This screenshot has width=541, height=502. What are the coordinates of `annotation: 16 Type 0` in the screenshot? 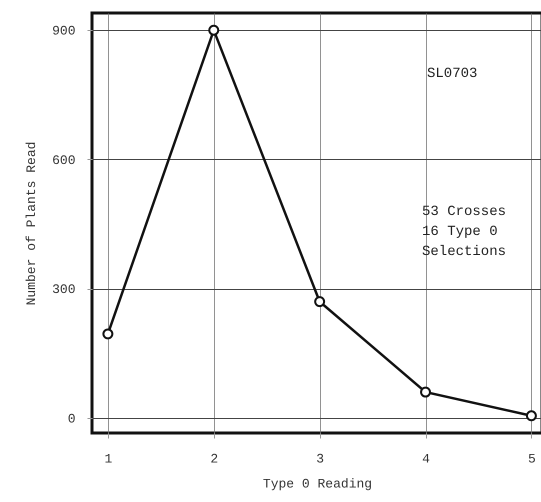 It's located at (460, 232).